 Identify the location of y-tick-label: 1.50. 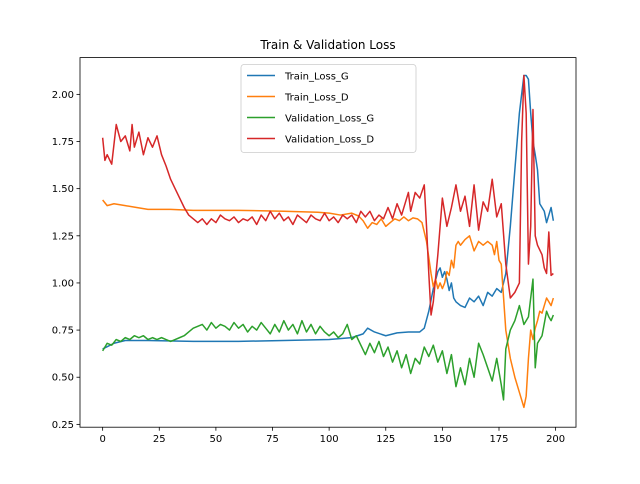
(63, 189).